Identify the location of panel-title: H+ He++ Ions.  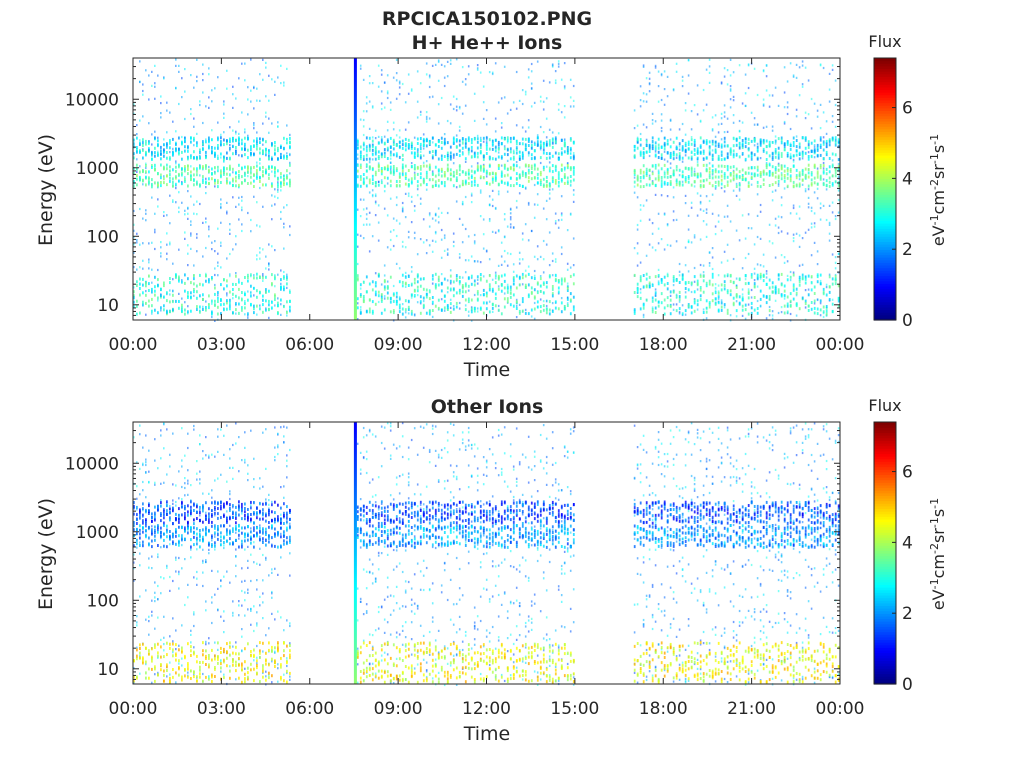
(487, 43).